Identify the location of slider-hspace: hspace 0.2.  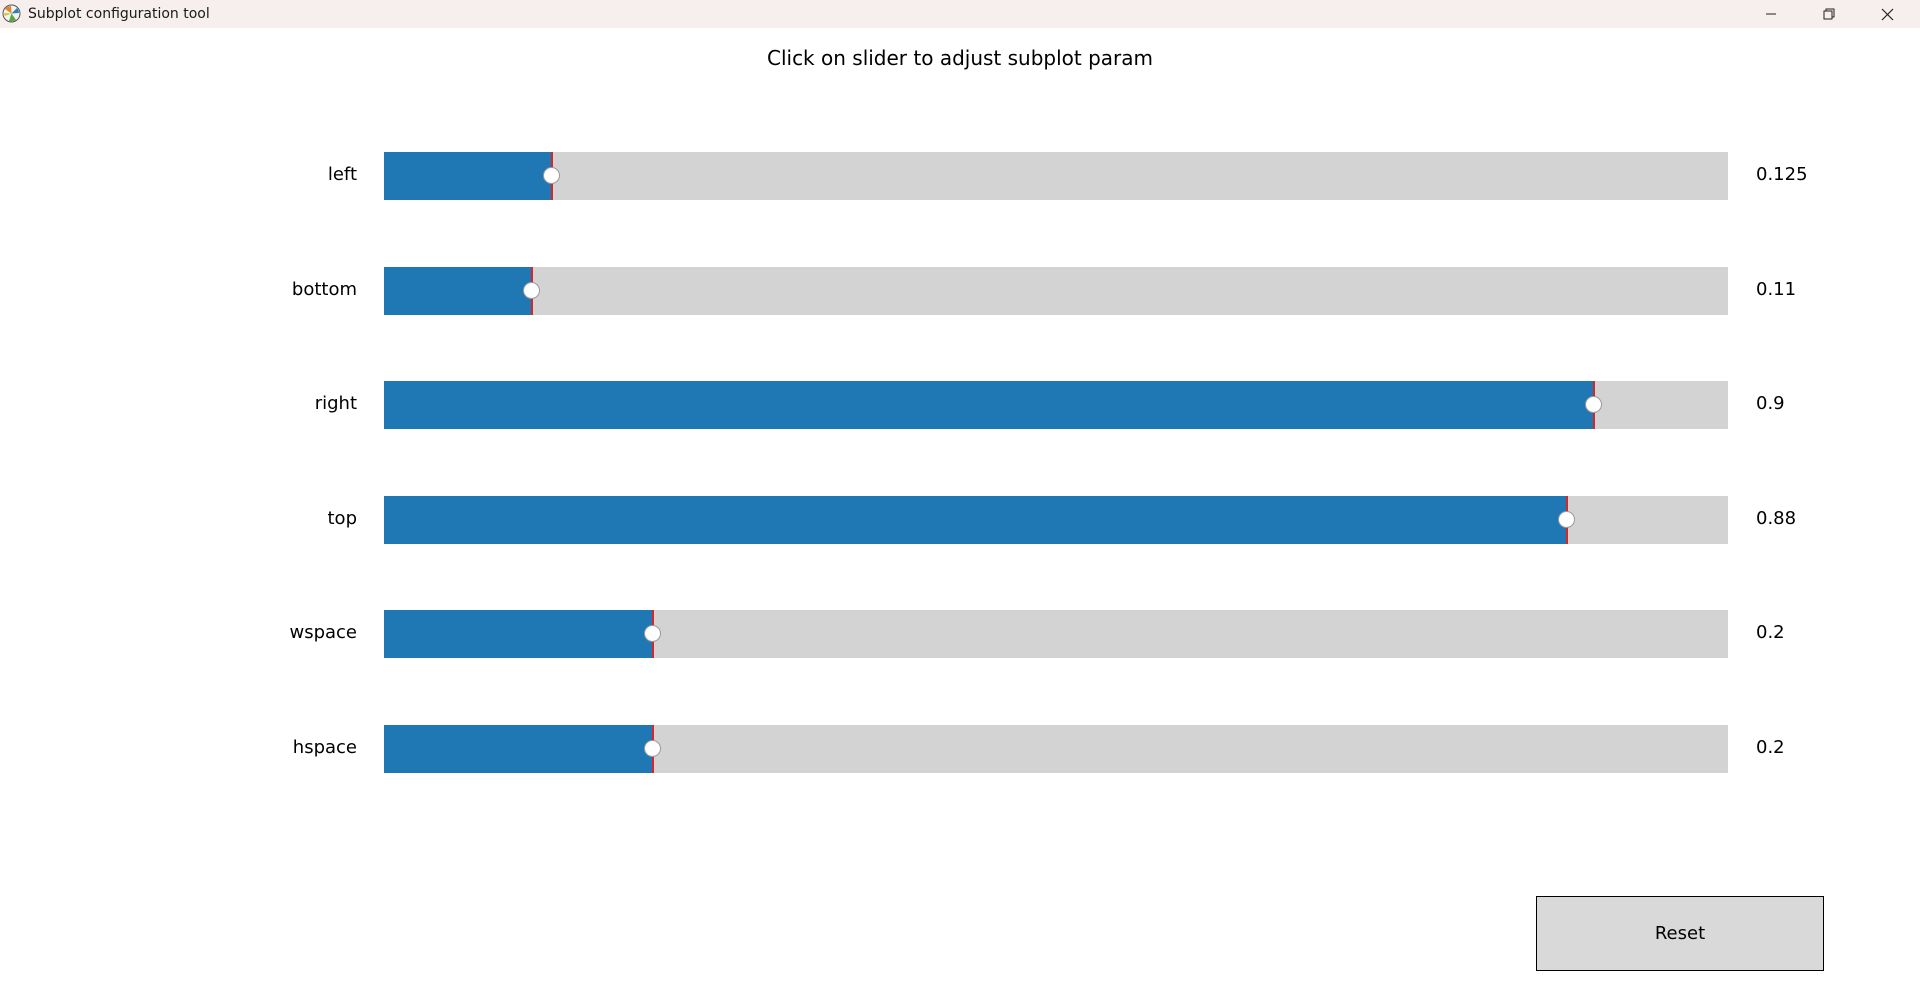
(960, 749).